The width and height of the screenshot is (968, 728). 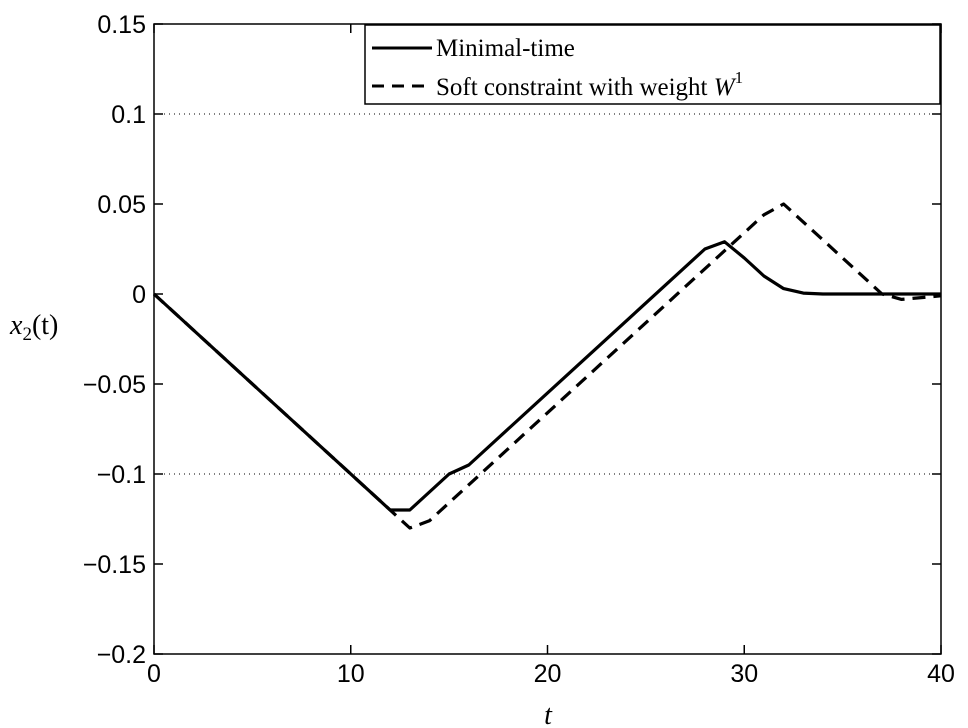 I want to click on y-tick-label-5: −0.1, so click(x=121, y=475).